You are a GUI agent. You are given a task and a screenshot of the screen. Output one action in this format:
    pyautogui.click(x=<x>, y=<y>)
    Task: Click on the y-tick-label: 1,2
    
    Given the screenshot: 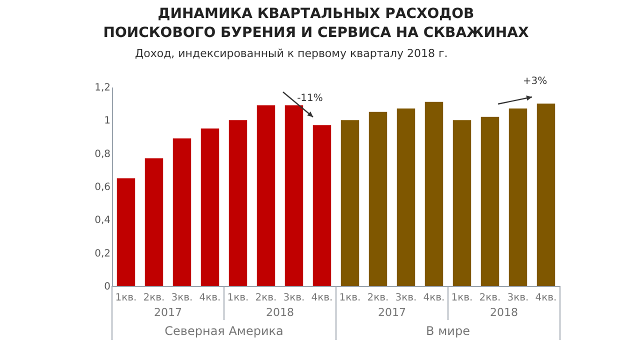 What is the action you would take?
    pyautogui.click(x=102, y=88)
    